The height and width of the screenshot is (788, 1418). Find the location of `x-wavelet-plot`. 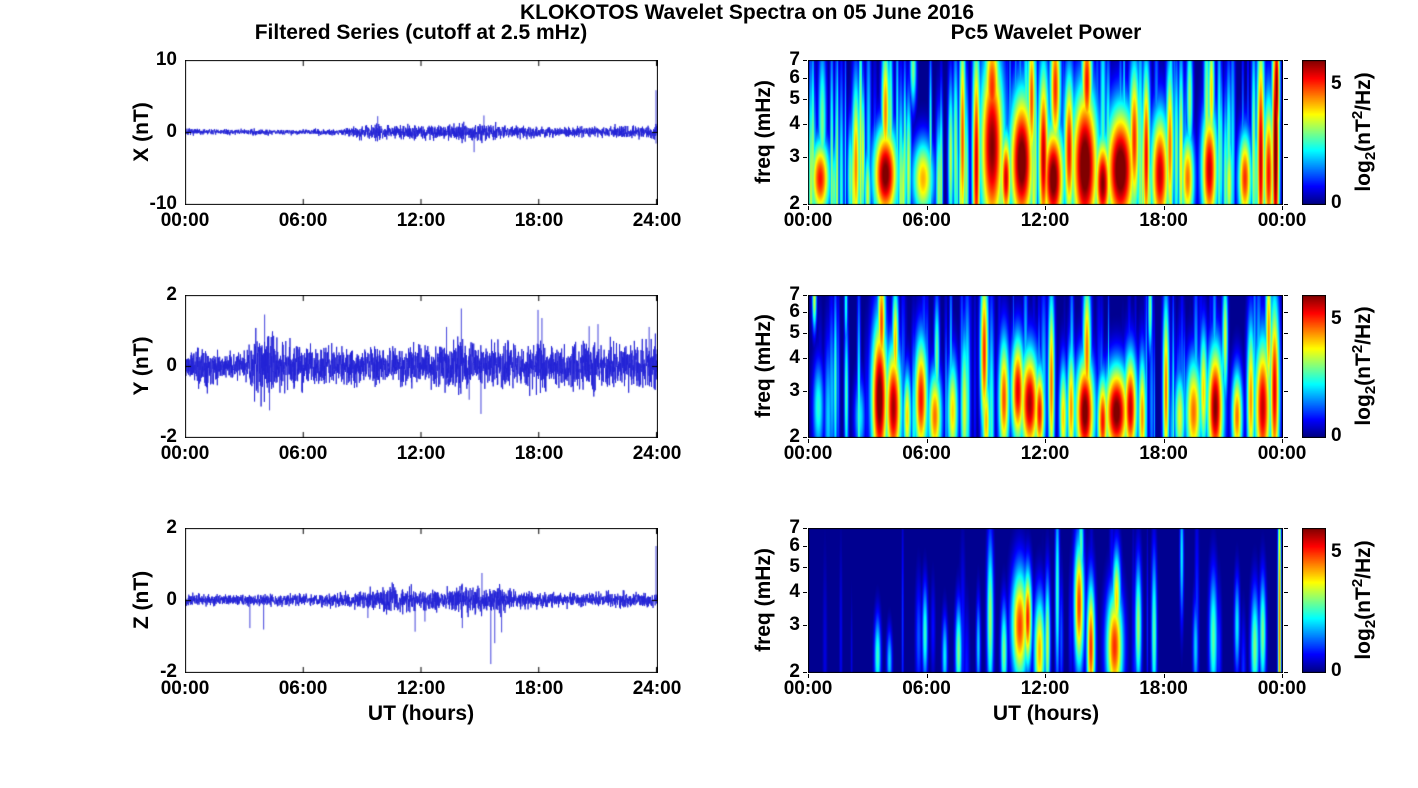

x-wavelet-plot is located at coordinates (1045, 132).